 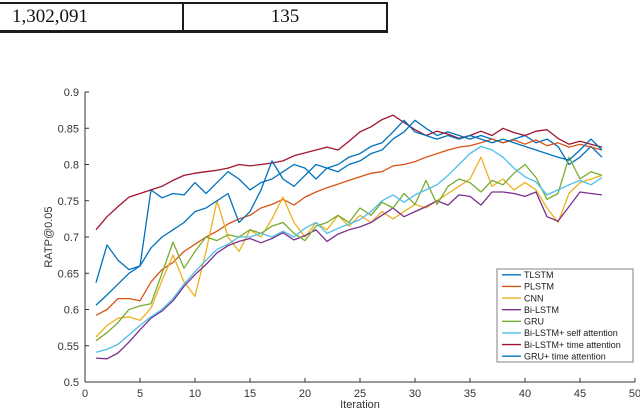 I want to click on y-tick-label: 0.7, so click(x=71, y=238).